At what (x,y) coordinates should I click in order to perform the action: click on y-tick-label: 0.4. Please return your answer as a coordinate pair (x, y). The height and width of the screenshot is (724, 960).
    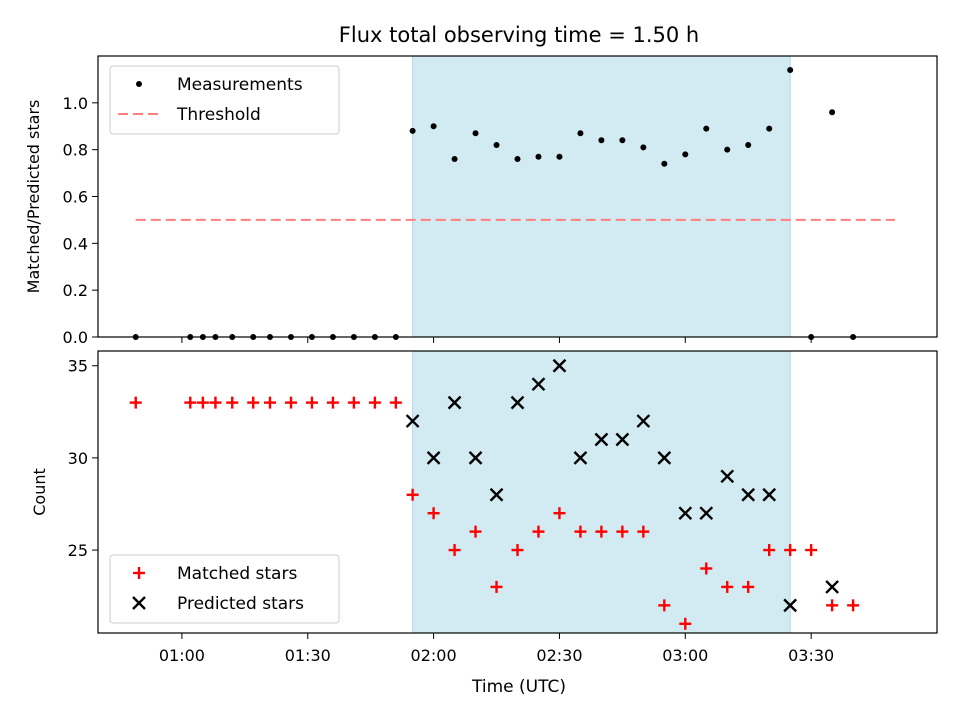
    Looking at the image, I should click on (75, 243).